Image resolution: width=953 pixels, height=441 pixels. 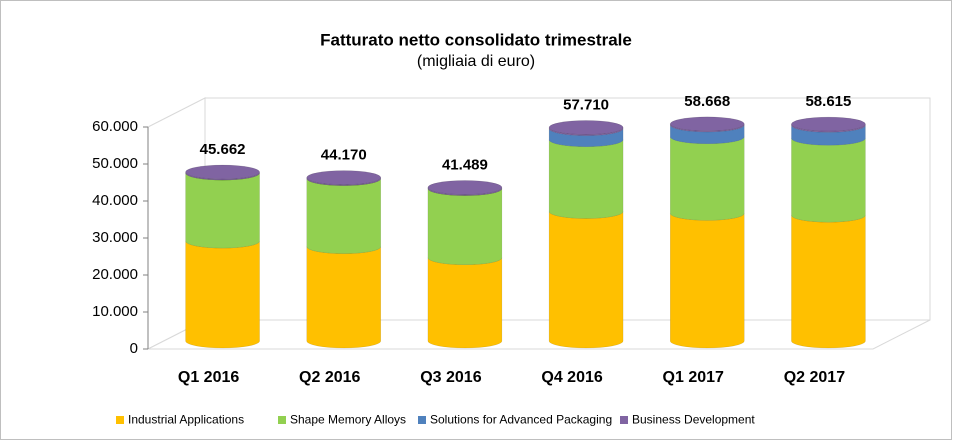 What do you see at coordinates (828, 101) in the screenshot?
I see `total-label: 58.615` at bounding box center [828, 101].